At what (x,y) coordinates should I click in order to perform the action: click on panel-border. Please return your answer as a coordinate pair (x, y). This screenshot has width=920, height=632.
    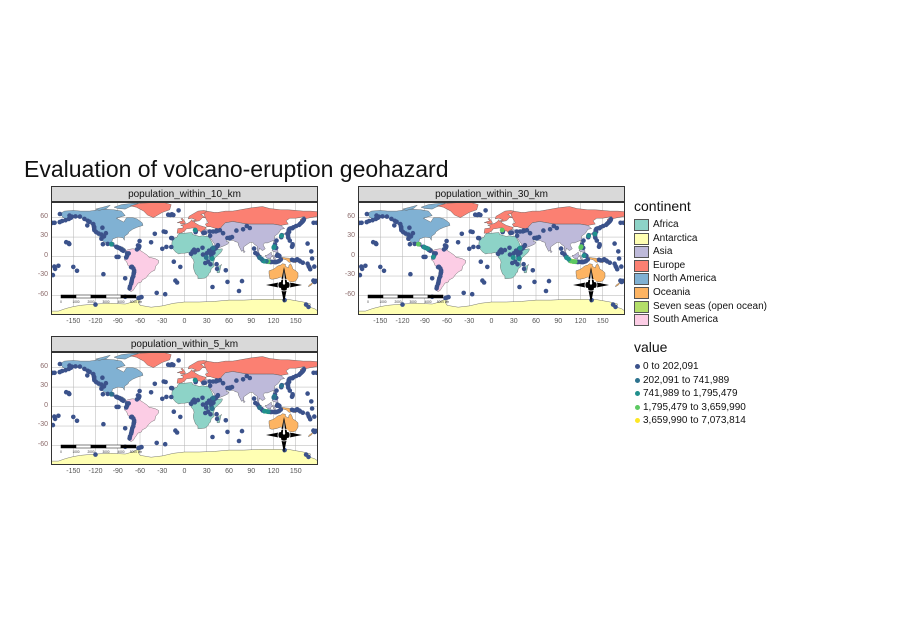
    Looking at the image, I should click on (491, 258).